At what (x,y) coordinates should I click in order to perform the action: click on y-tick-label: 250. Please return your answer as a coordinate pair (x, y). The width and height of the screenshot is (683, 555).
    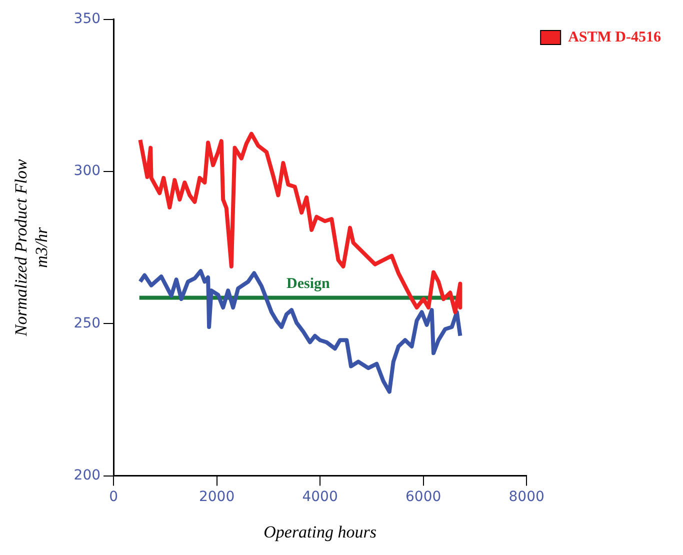
    Looking at the image, I should click on (87, 323).